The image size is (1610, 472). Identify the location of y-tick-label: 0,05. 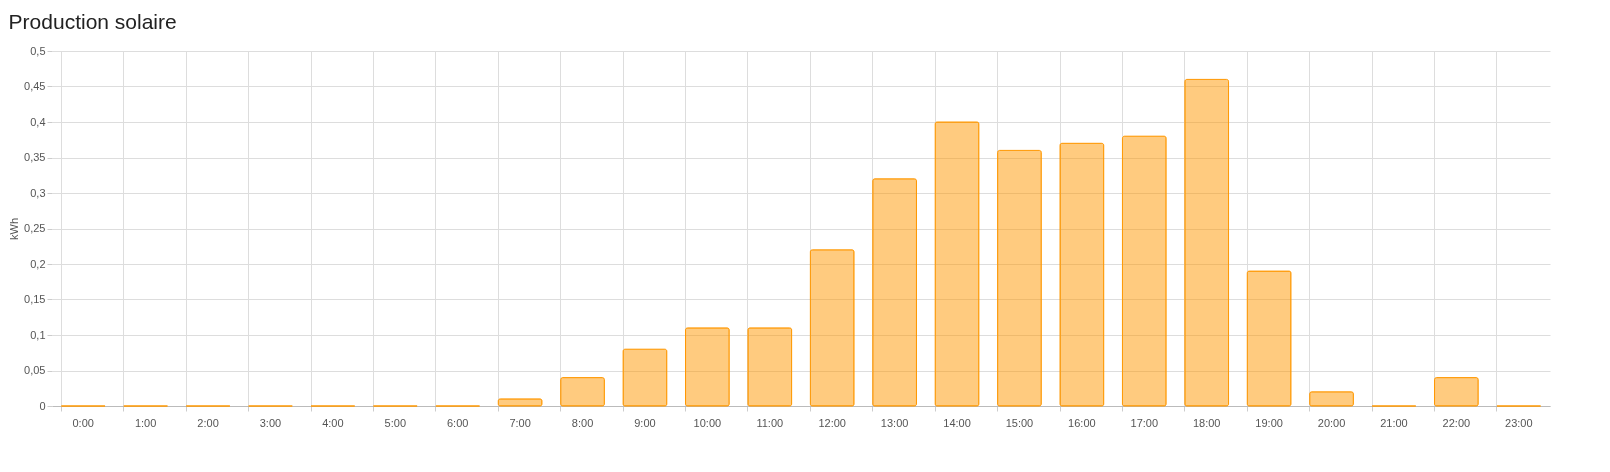
(35, 370).